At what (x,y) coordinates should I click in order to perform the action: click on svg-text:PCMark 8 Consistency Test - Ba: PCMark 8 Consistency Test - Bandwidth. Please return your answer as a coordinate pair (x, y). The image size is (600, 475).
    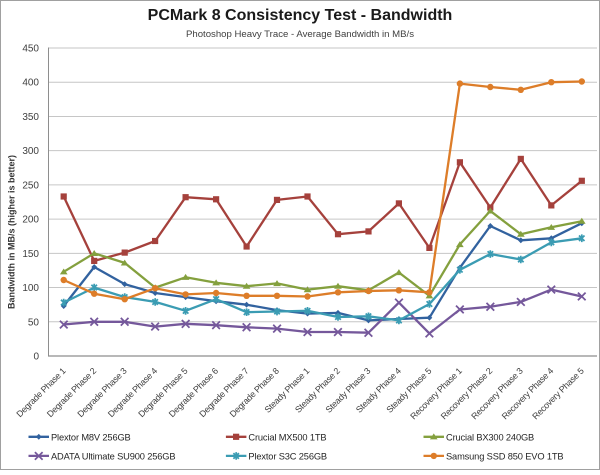
    Looking at the image, I should click on (300, 15).